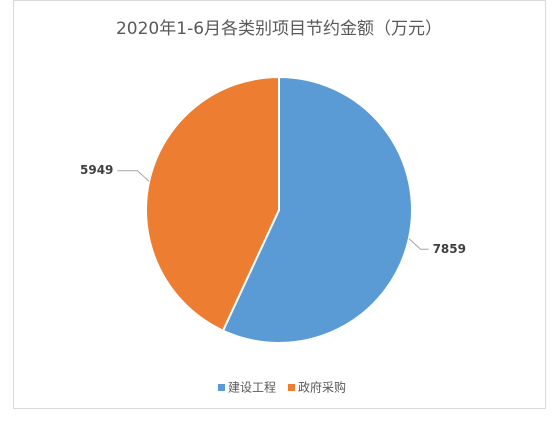 The height and width of the screenshot is (423, 556). I want to click on data-label: 5949, so click(96, 170).